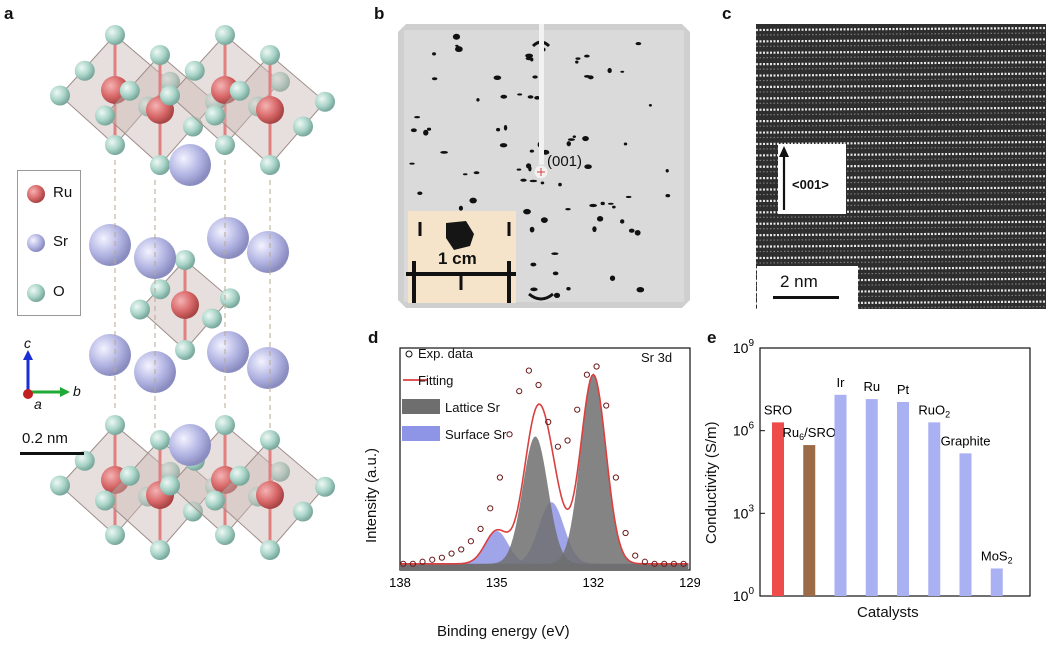 Image resolution: width=1054 pixels, height=651 pixels. I want to click on diffraction-arc, so click(541, 296).